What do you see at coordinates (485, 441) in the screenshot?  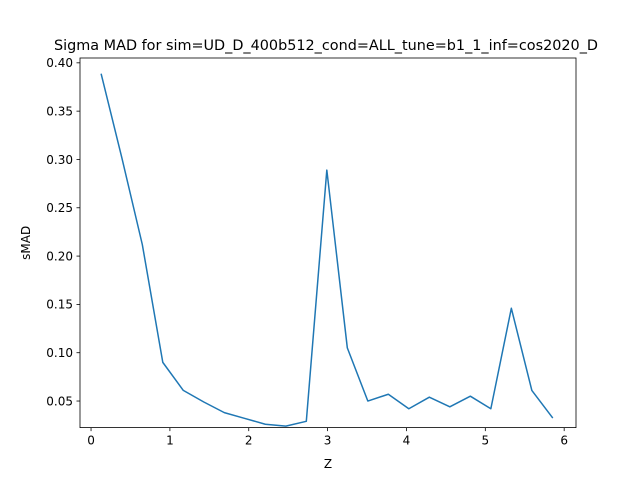 I see `x-tick-label: 5` at bounding box center [485, 441].